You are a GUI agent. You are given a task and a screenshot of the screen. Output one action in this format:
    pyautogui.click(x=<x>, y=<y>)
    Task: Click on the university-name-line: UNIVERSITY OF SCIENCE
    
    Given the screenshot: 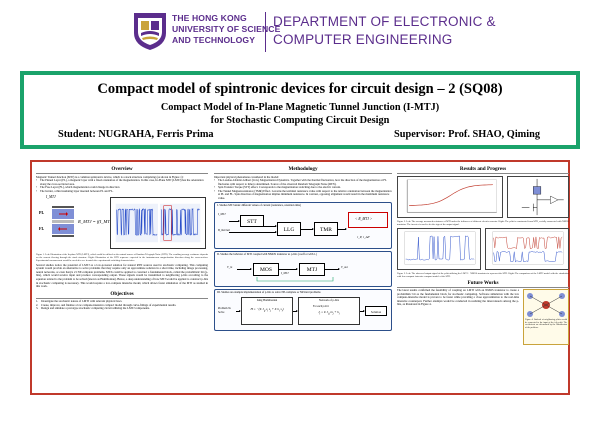 What is the action you would take?
    pyautogui.click(x=226, y=29)
    